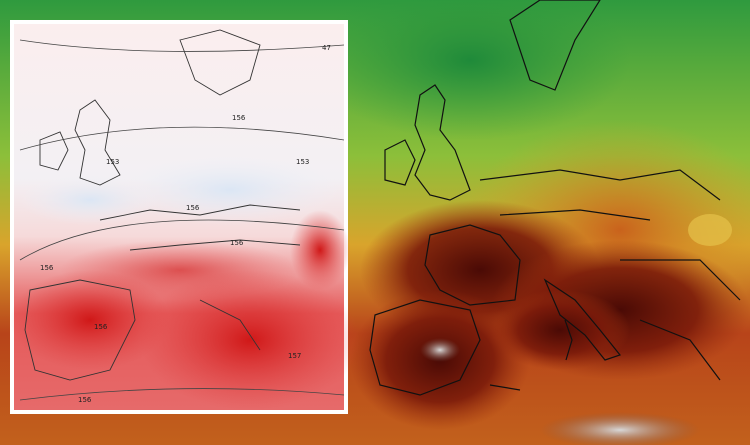  I want to click on inset-borders, so click(200, 277).